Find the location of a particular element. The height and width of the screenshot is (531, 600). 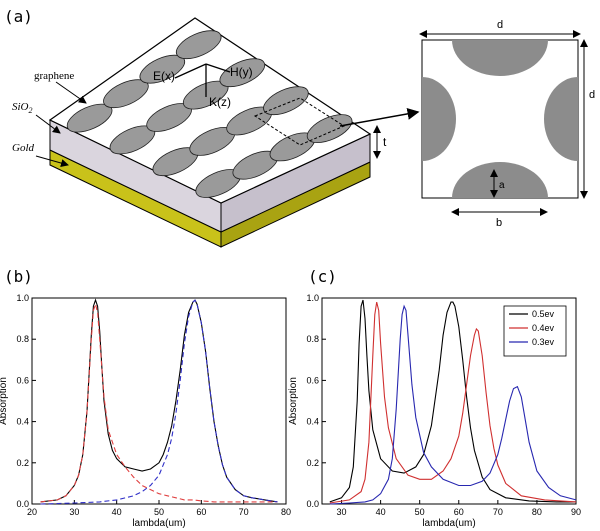

unit-cell: d d a b is located at coordinates (507, 124).